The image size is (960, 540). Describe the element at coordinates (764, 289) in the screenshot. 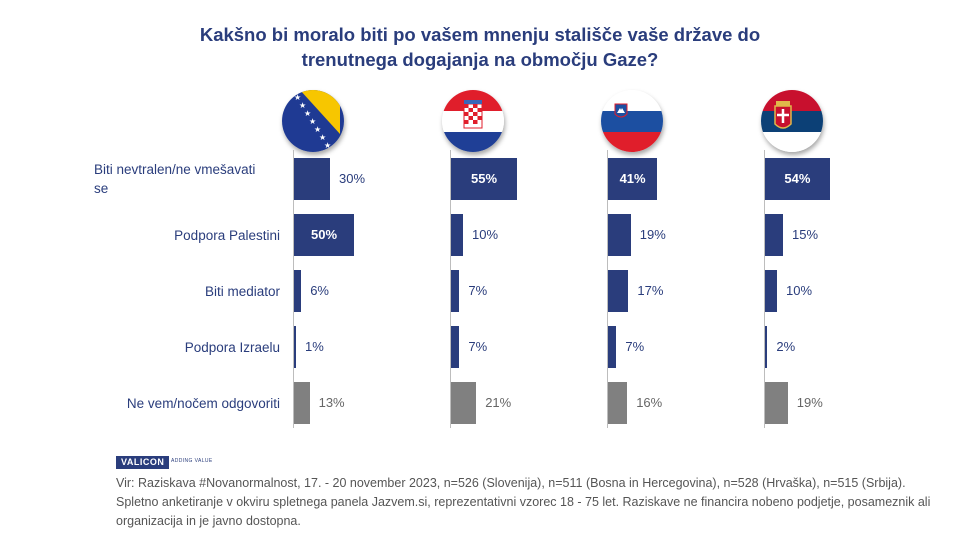

I see `axis-line-serbia` at that location.